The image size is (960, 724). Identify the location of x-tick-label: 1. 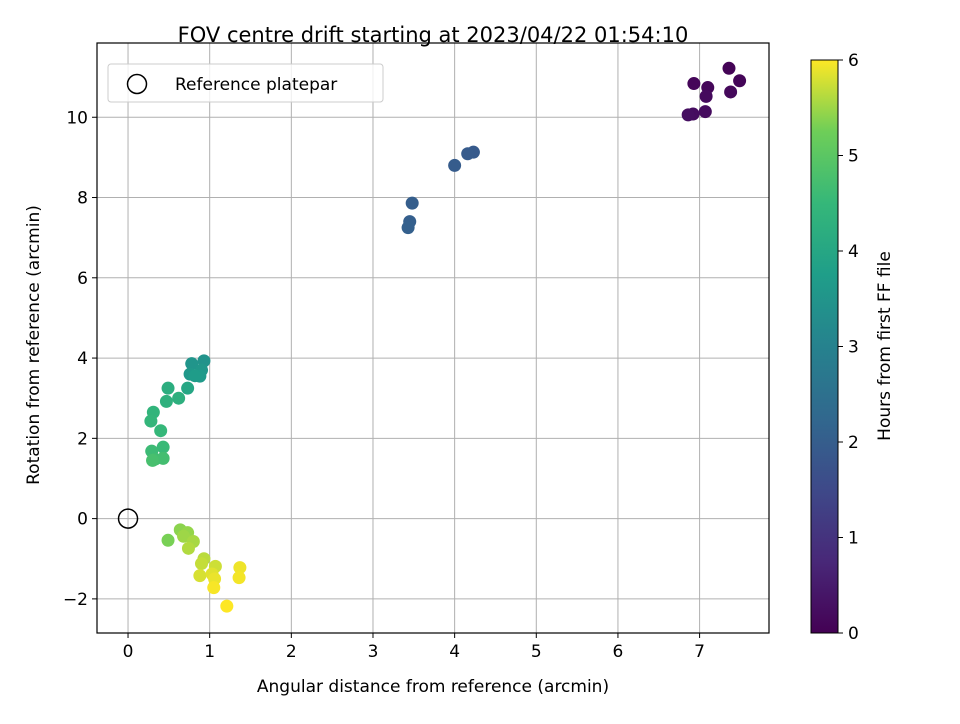
(209, 652).